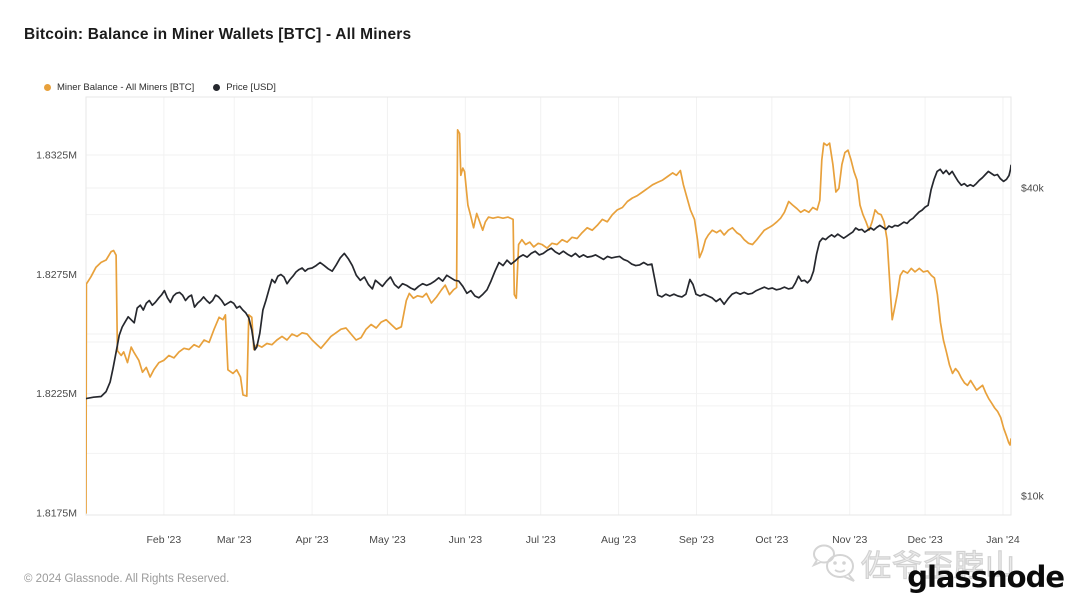  What do you see at coordinates (47, 87) in the screenshot?
I see `miner-balance-dot-icon` at bounding box center [47, 87].